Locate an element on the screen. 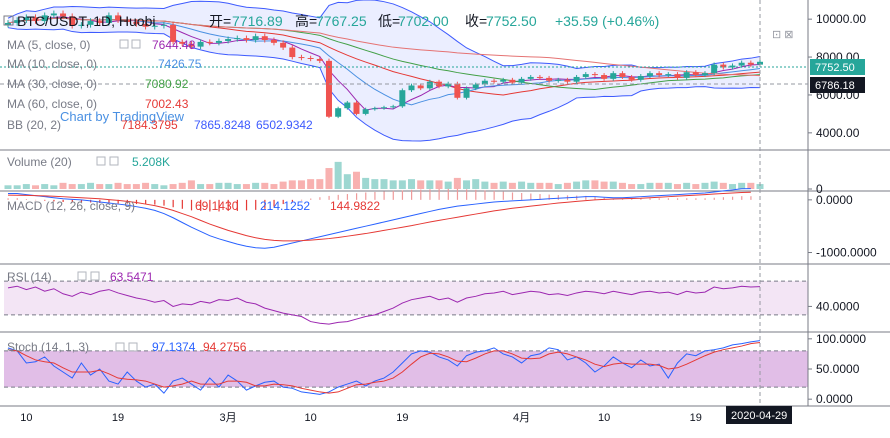 The height and width of the screenshot is (438, 890). bb-label: BB (20, 2) is located at coordinates (34, 125).